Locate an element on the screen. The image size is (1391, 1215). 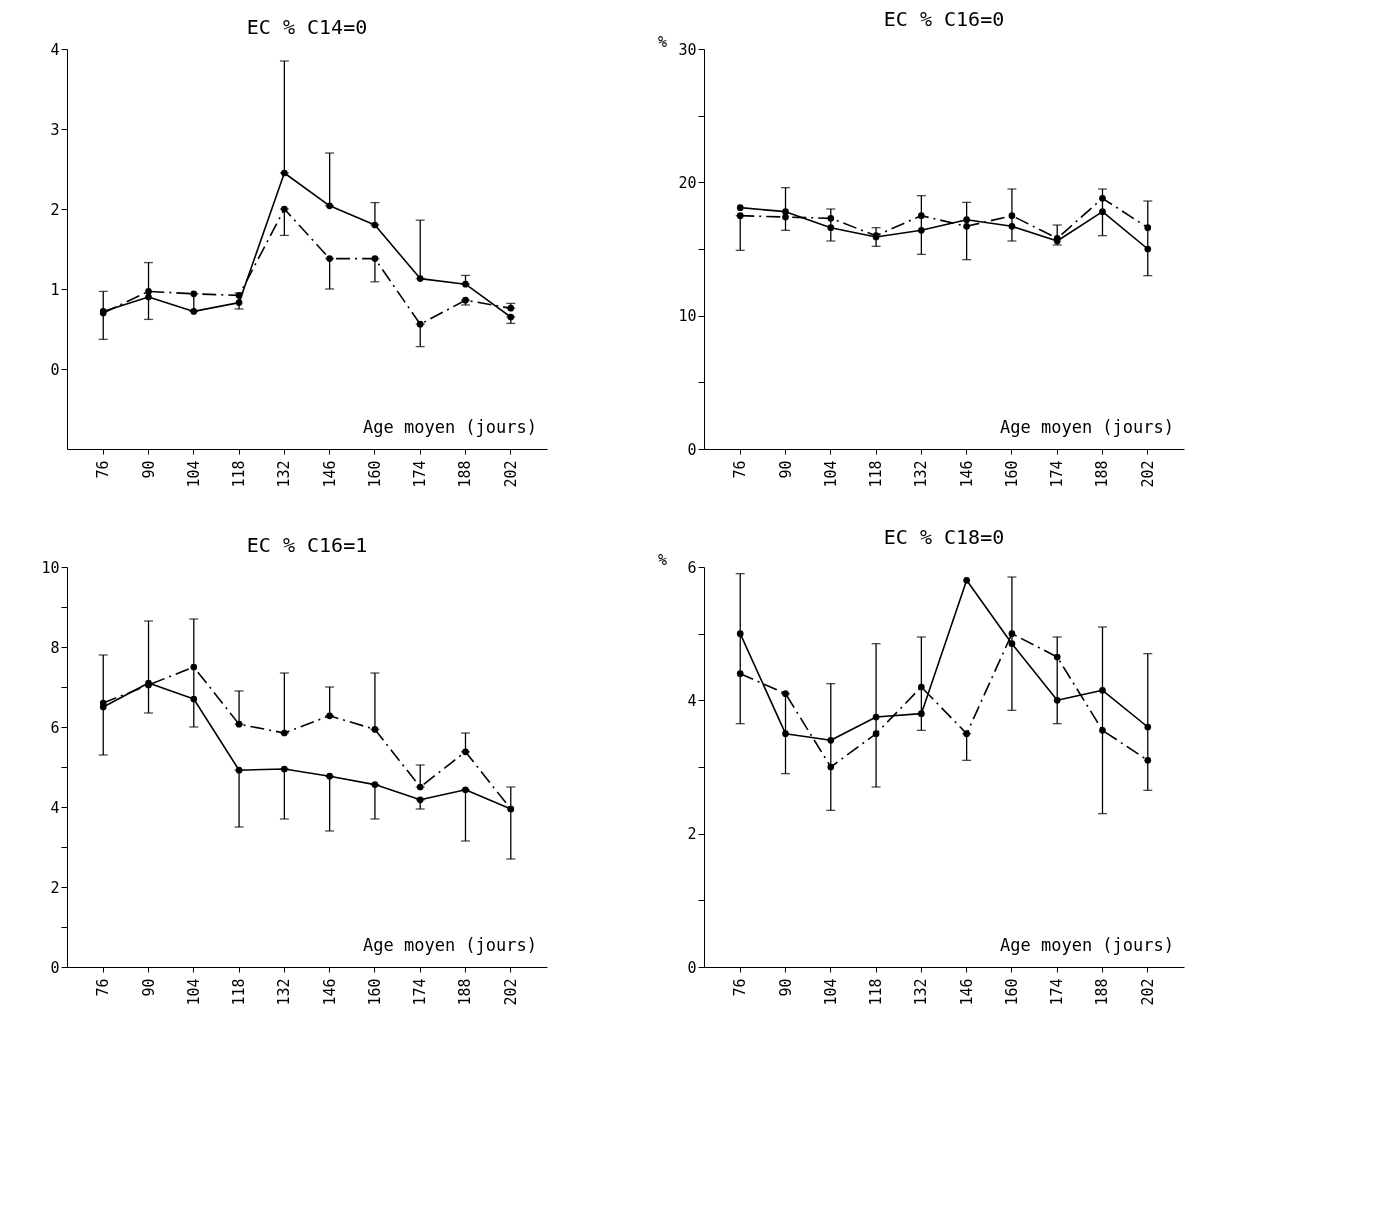
chart-title: EC % C16=1 is located at coordinates (307, 545).